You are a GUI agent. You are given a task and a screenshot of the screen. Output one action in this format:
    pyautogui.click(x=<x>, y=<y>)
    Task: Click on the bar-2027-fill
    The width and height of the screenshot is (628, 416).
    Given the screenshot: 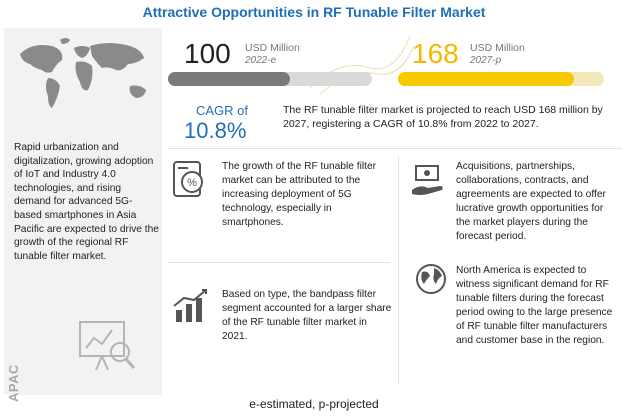 What is the action you would take?
    pyautogui.click(x=486, y=79)
    